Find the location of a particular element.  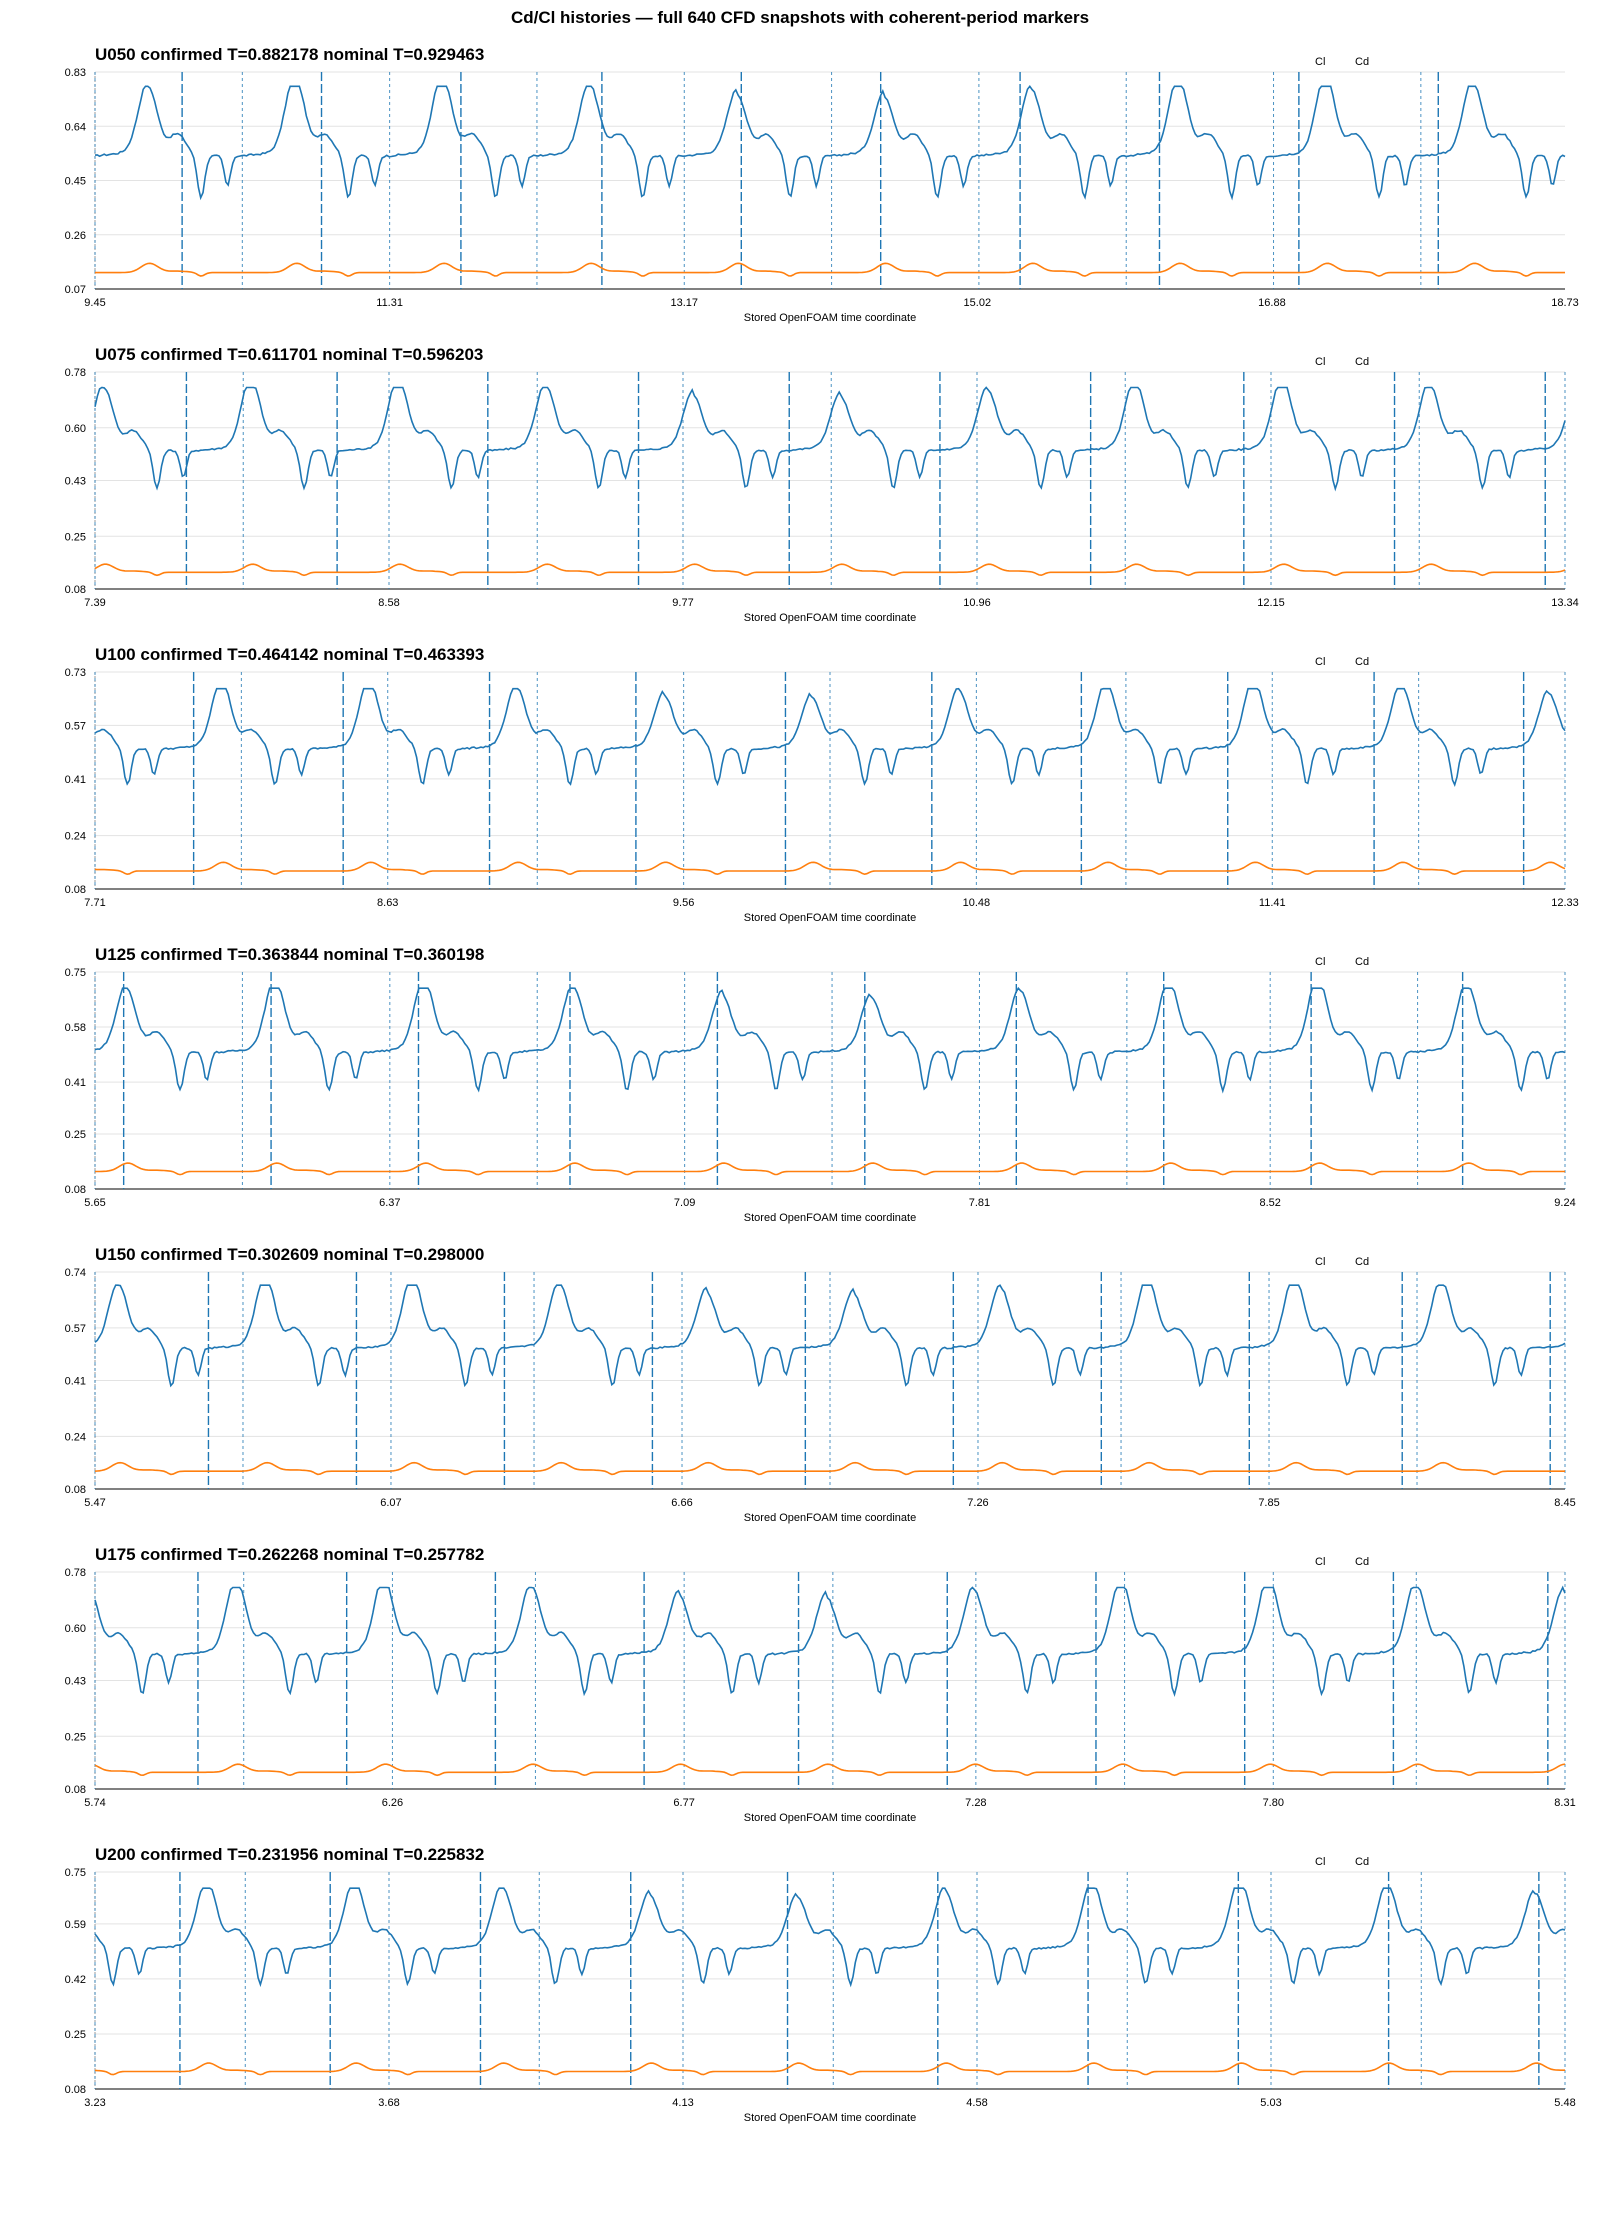

x-tick-label: 7.71 is located at coordinates (94, 903).